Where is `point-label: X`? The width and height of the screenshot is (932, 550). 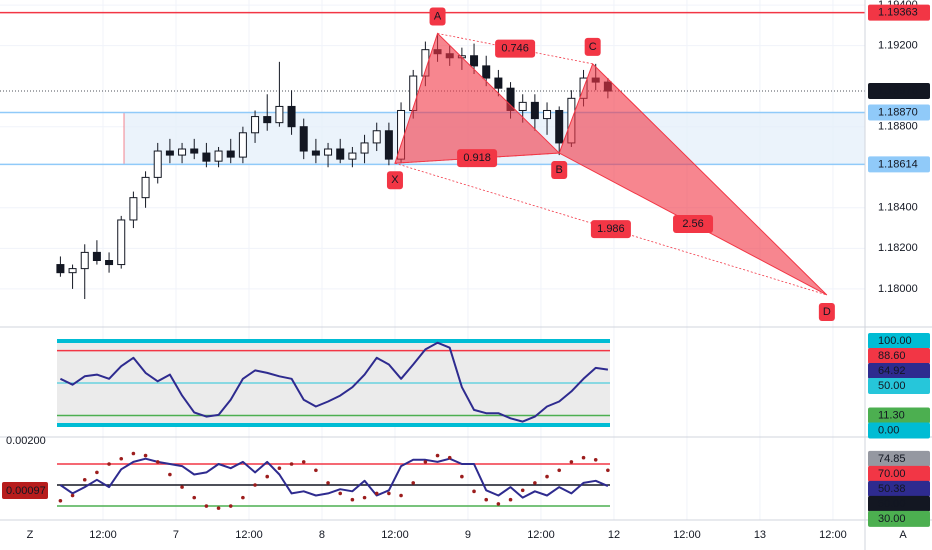 point-label: X is located at coordinates (395, 180).